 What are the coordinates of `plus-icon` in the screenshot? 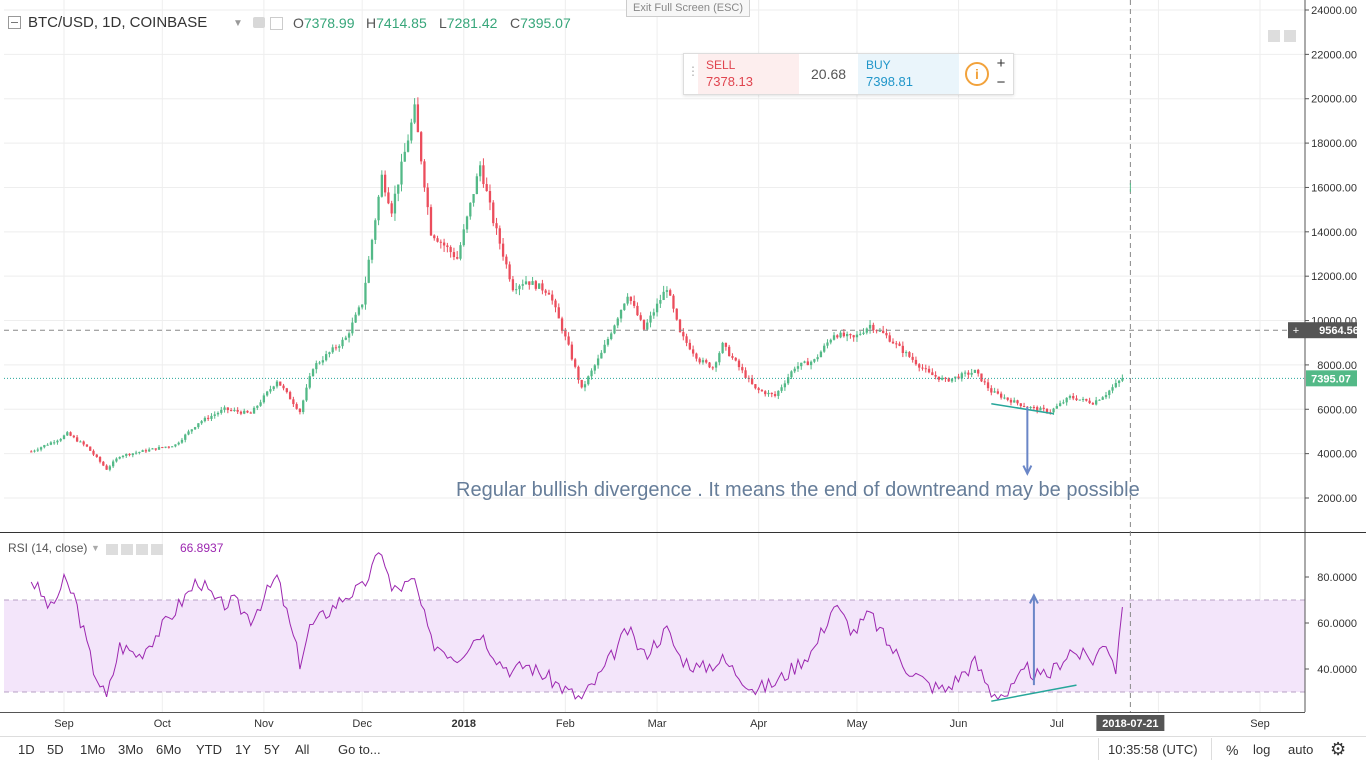 It's located at (142, 549).